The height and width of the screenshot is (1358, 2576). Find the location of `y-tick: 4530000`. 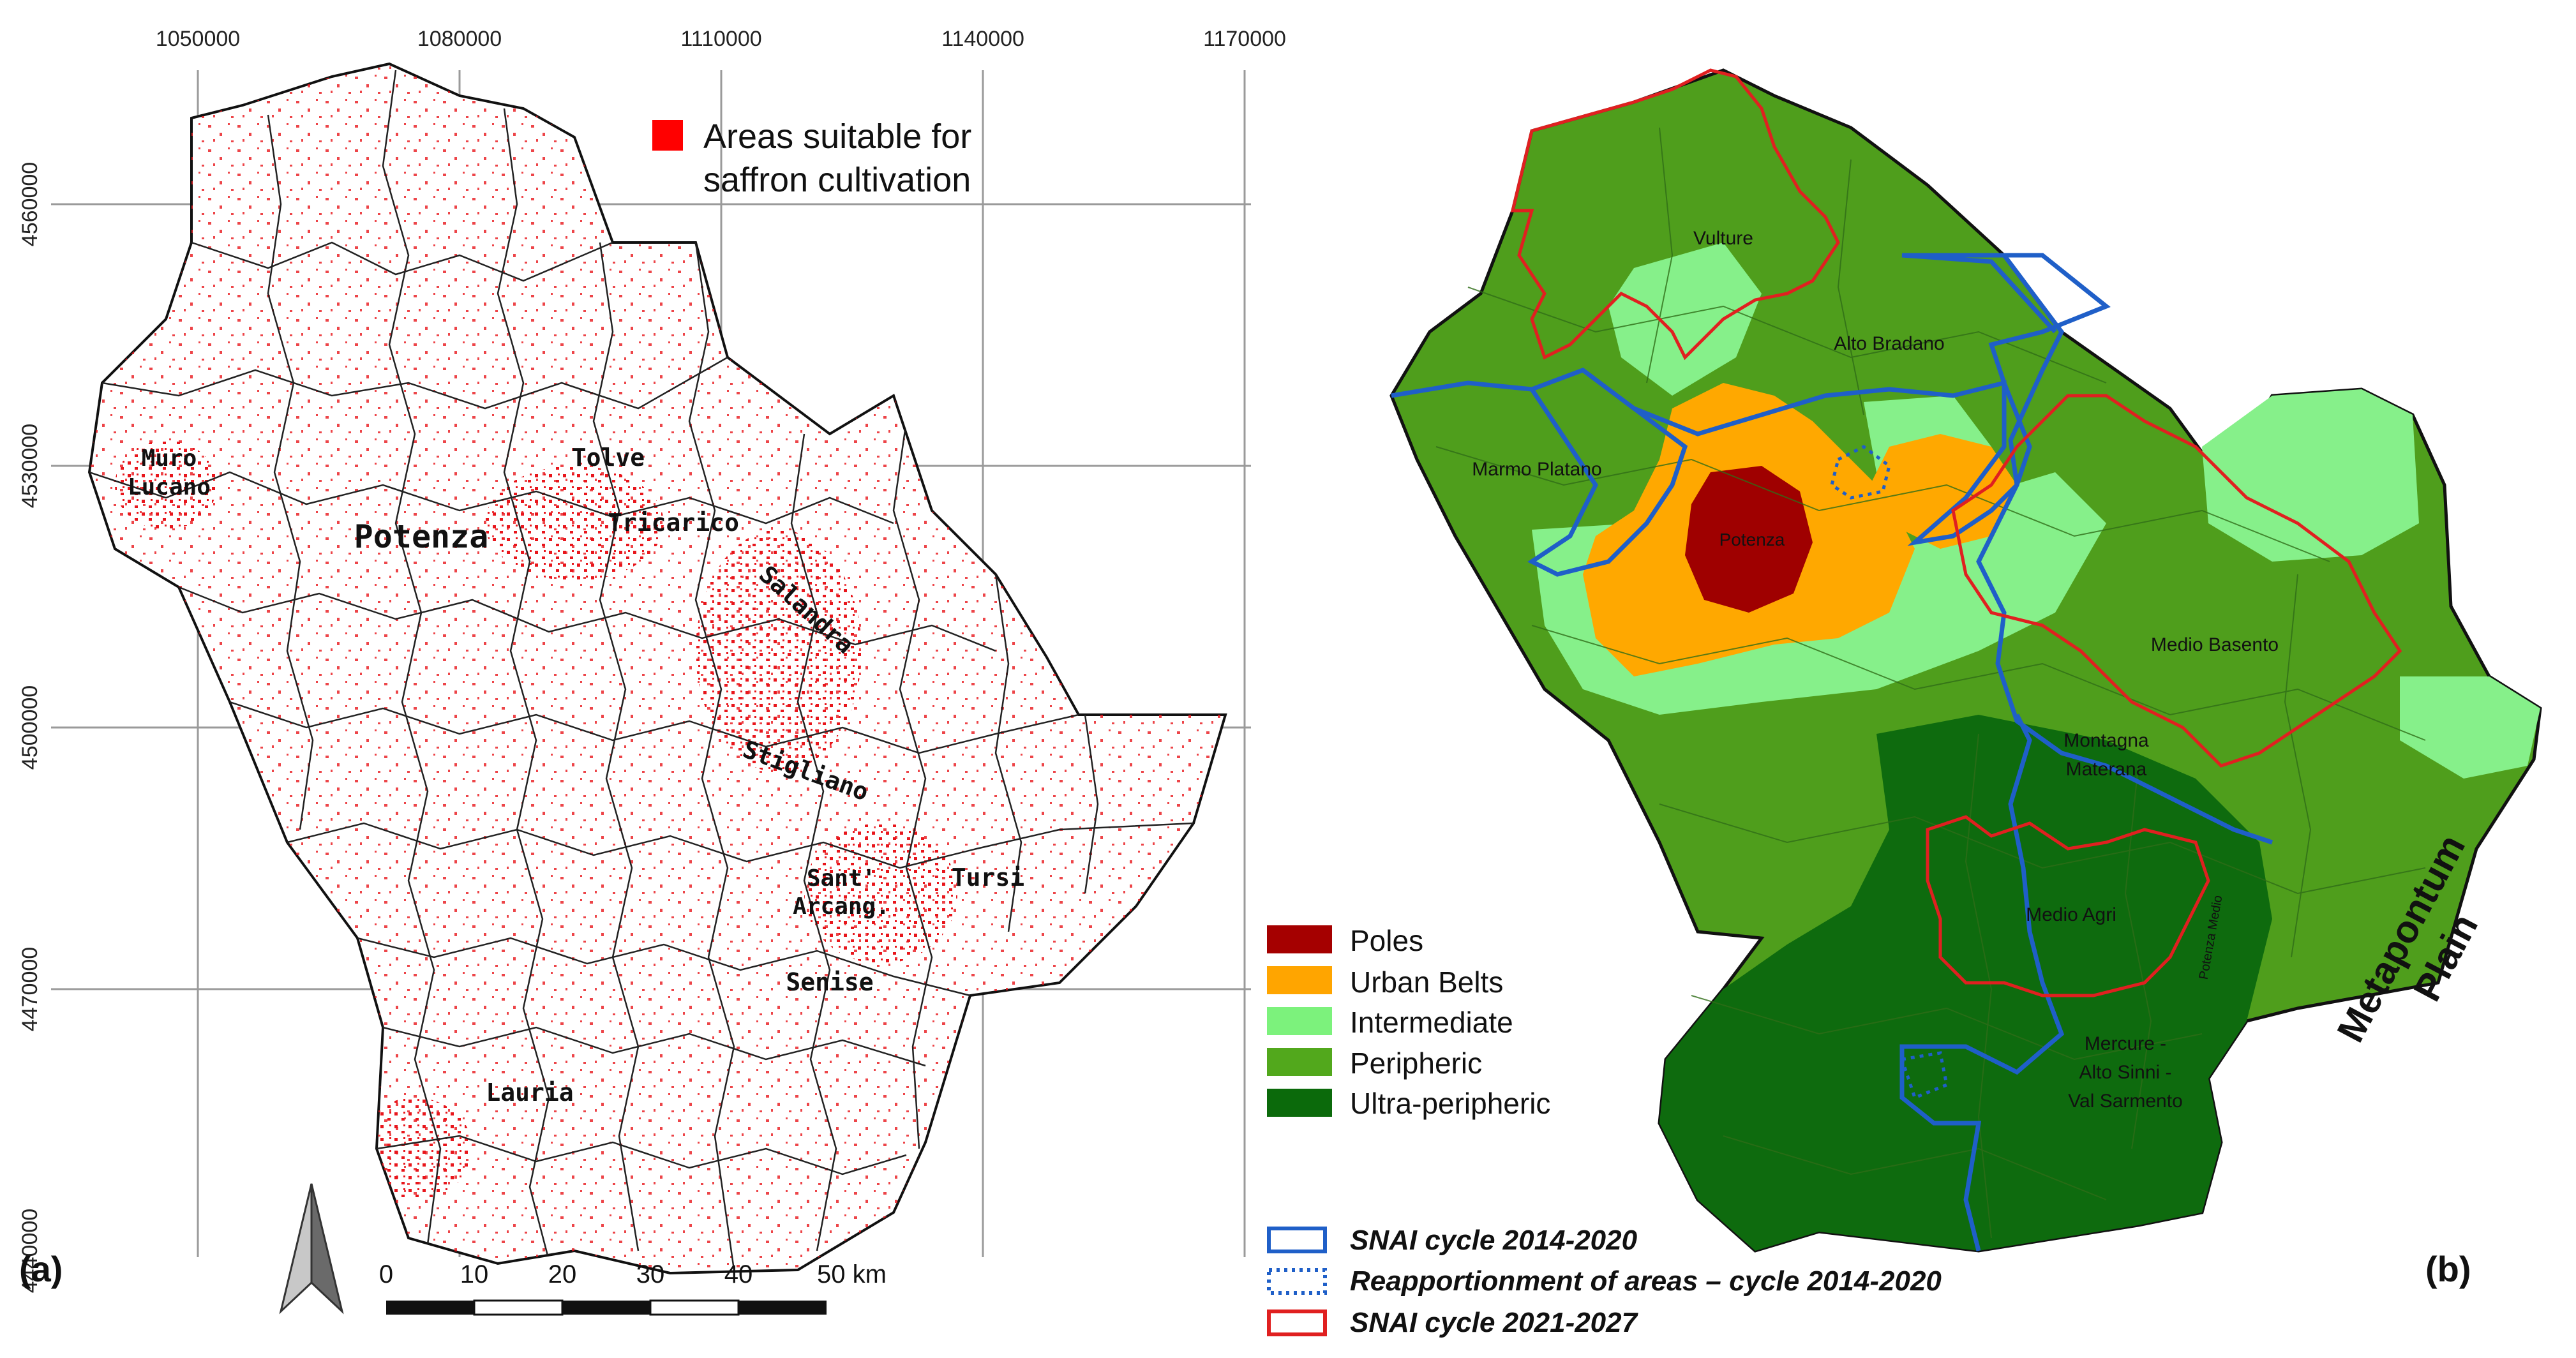

y-tick: 4530000 is located at coordinates (30, 466).